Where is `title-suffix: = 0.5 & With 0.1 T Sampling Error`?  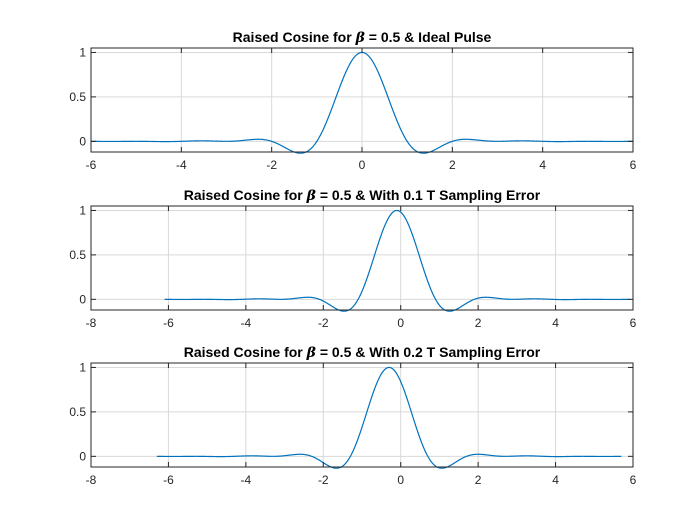 title-suffix: = 0.5 & With 0.1 T Sampling Error is located at coordinates (428, 195).